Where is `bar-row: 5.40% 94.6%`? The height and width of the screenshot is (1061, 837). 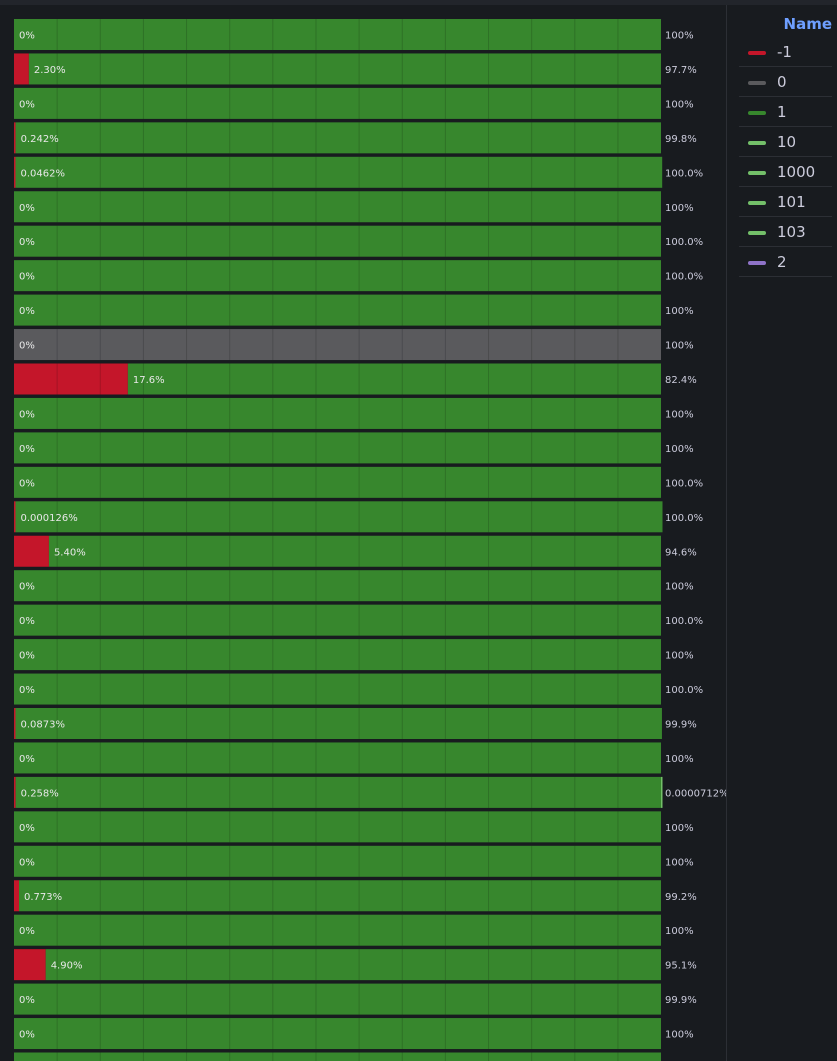 bar-row: 5.40% 94.6% is located at coordinates (355, 551).